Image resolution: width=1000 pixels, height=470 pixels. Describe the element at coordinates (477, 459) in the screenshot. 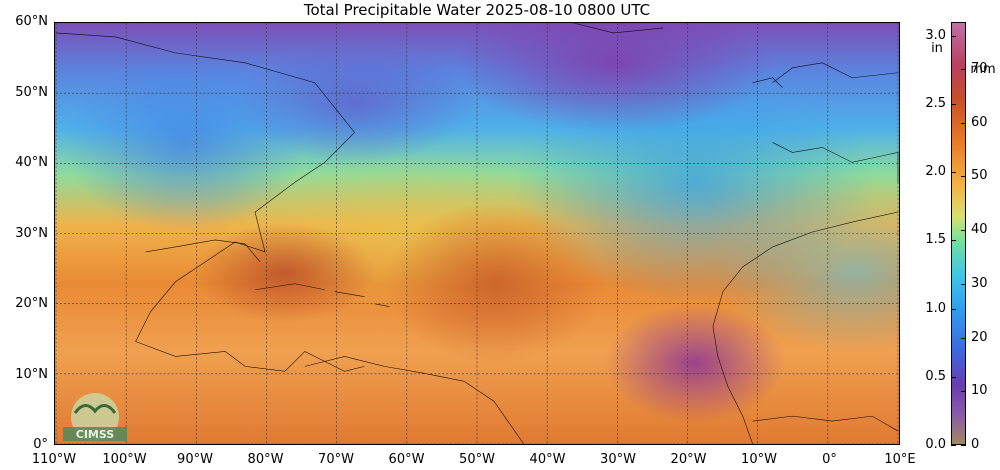

I see `lon-tick-label: 50°W` at that location.